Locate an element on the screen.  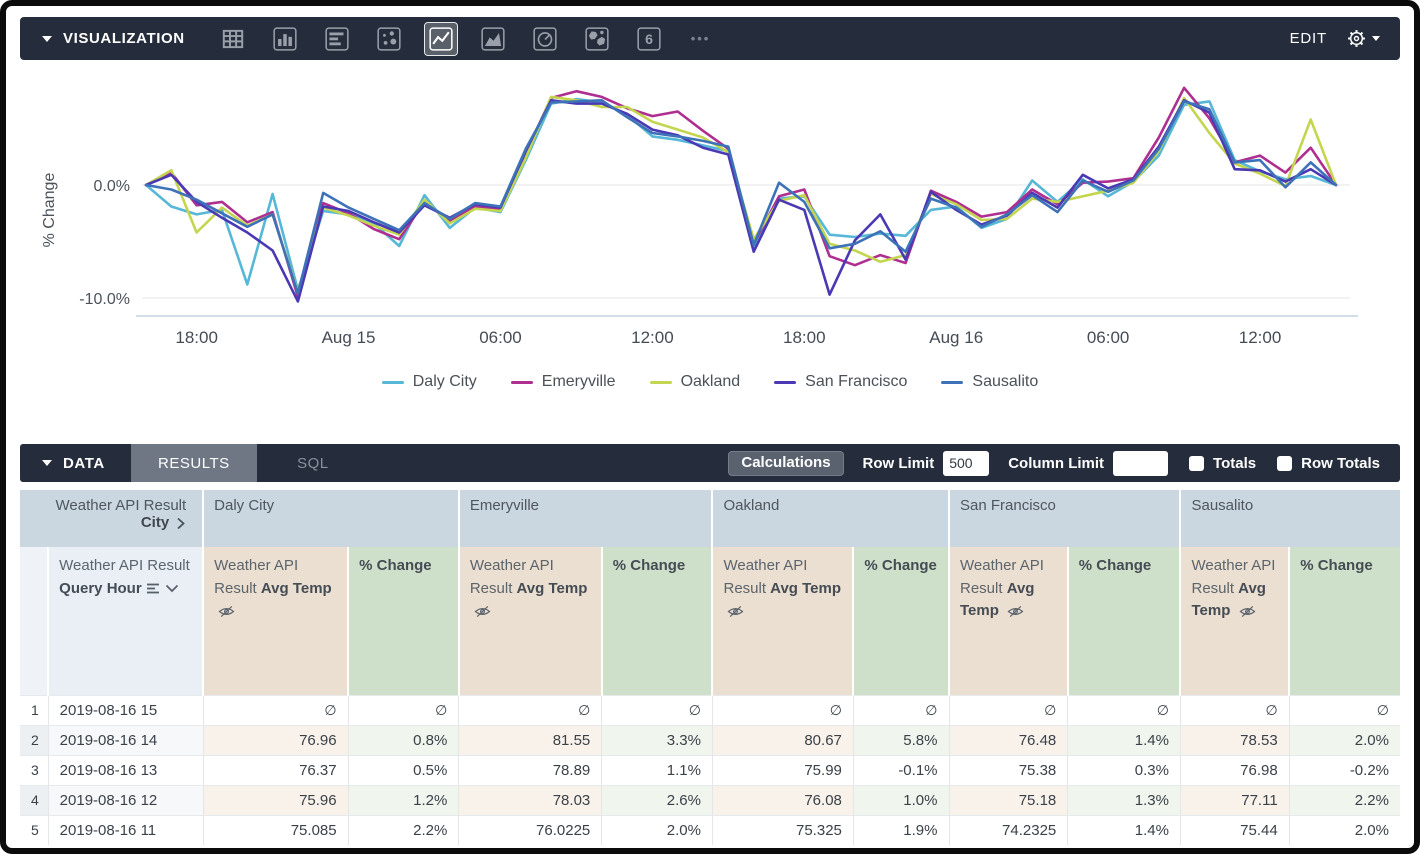
legend-item-san-francisco: San Francisco is located at coordinates (840, 382).